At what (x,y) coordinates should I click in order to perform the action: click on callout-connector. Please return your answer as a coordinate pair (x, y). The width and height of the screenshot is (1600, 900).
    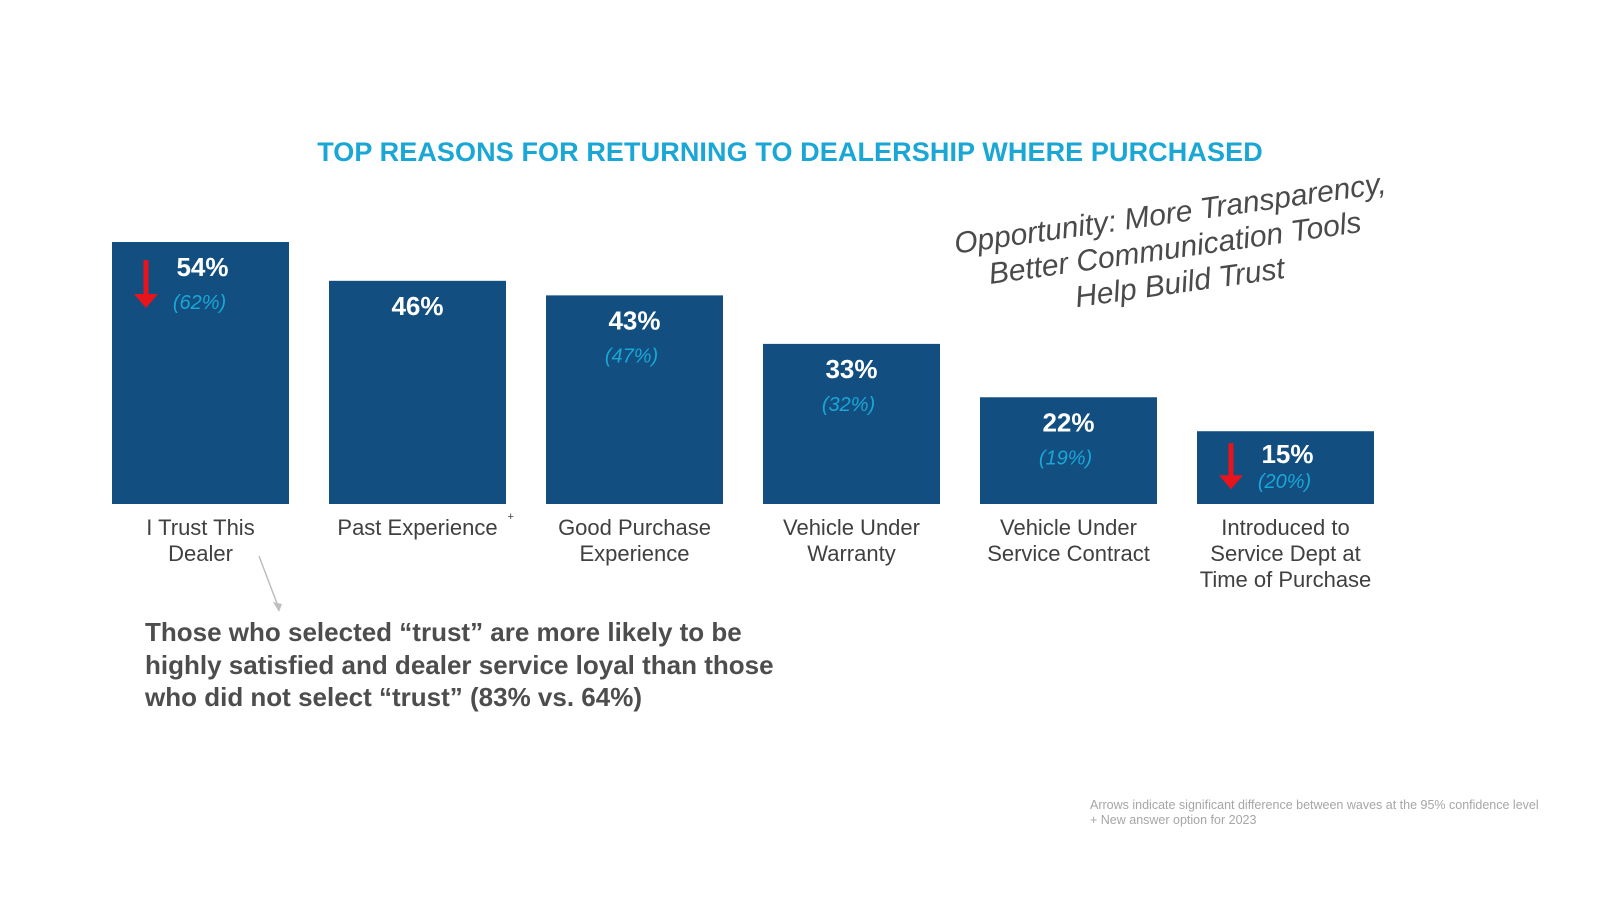
    Looking at the image, I should click on (268, 581).